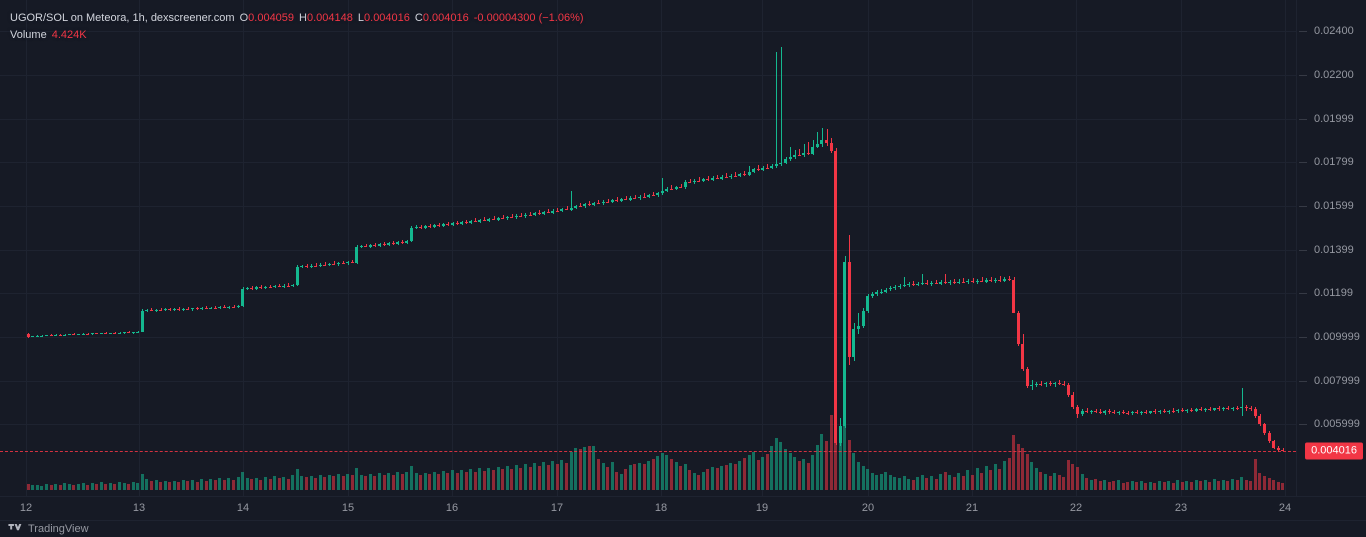 The width and height of the screenshot is (1366, 537). I want to click on symbol-title: UGOR/SOL on Meteora, 1h, dexscreener.com, so click(122, 18).